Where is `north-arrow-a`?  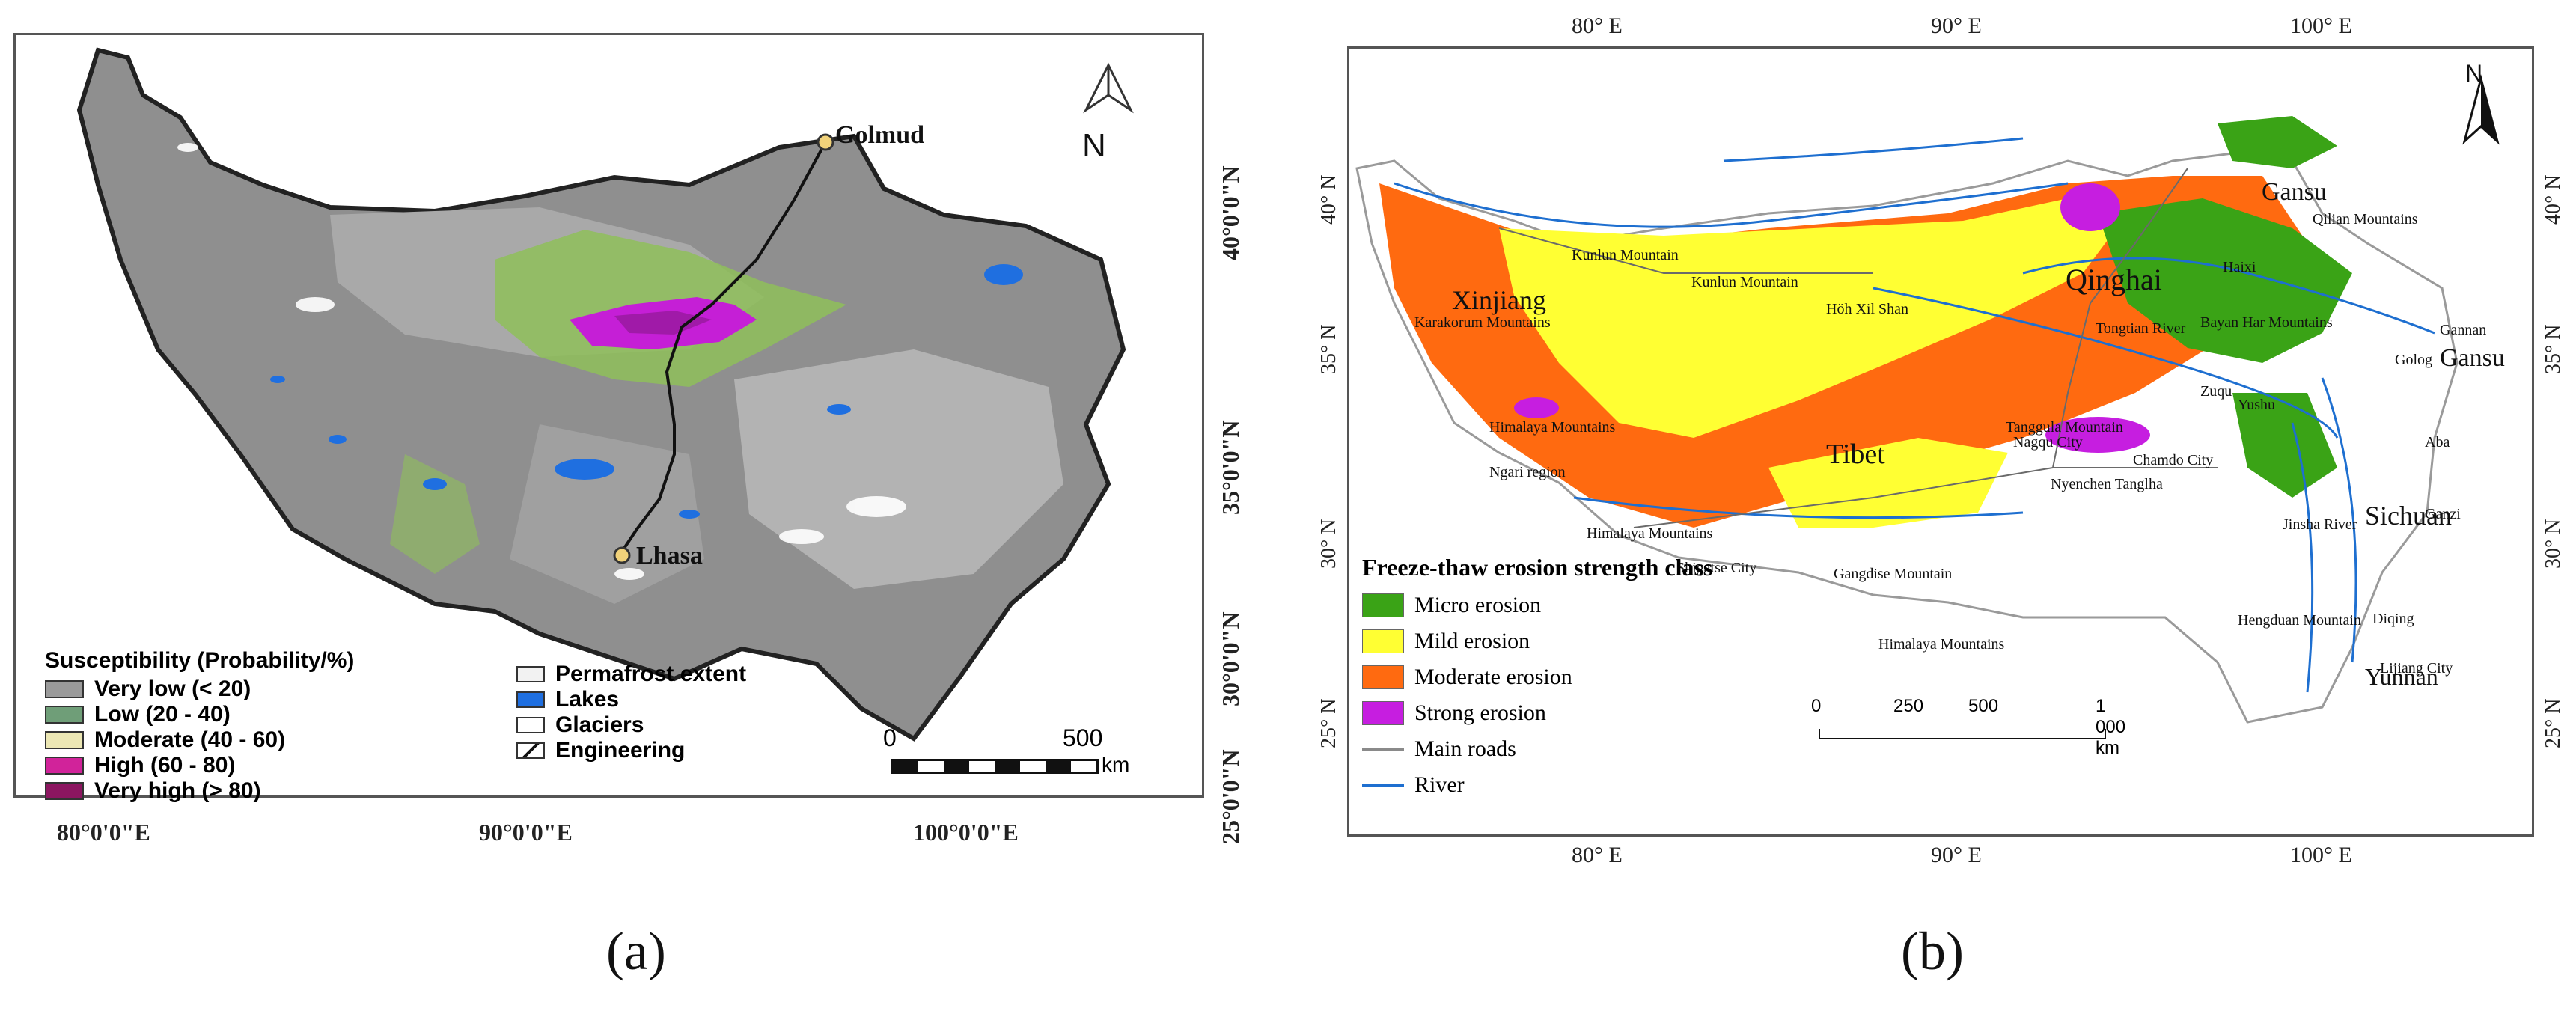 north-arrow-a is located at coordinates (1108, 88).